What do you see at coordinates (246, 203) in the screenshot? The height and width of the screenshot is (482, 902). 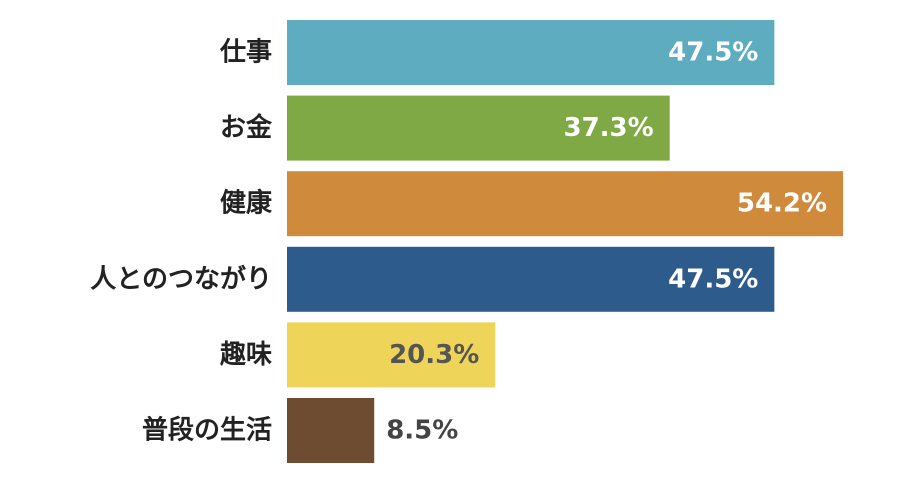 I see `category-label-3: 健康` at bounding box center [246, 203].